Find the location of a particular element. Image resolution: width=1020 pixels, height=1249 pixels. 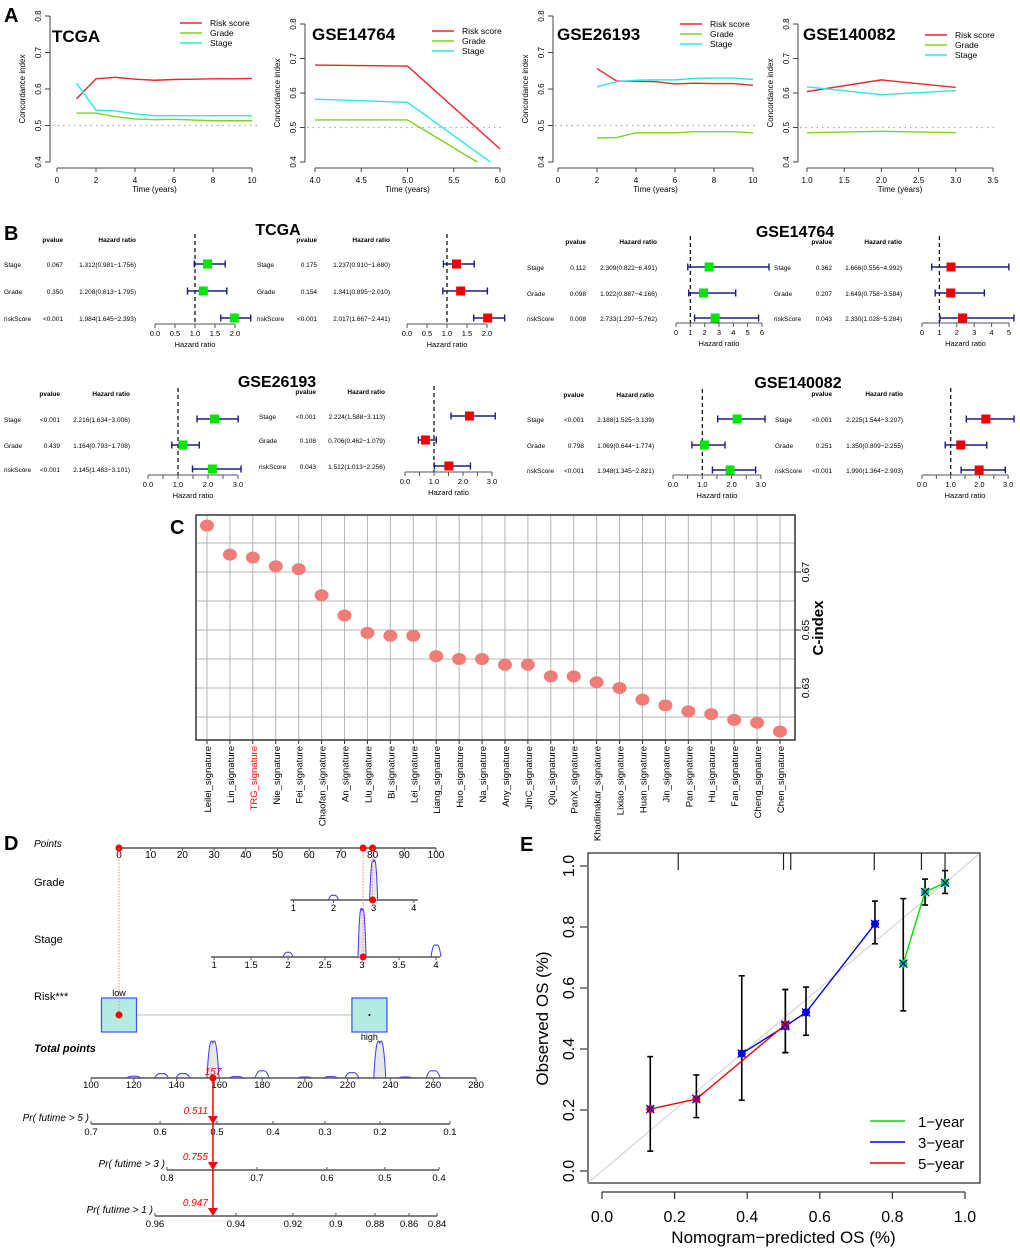

cindex-point-Lei_signature is located at coordinates (413, 635).